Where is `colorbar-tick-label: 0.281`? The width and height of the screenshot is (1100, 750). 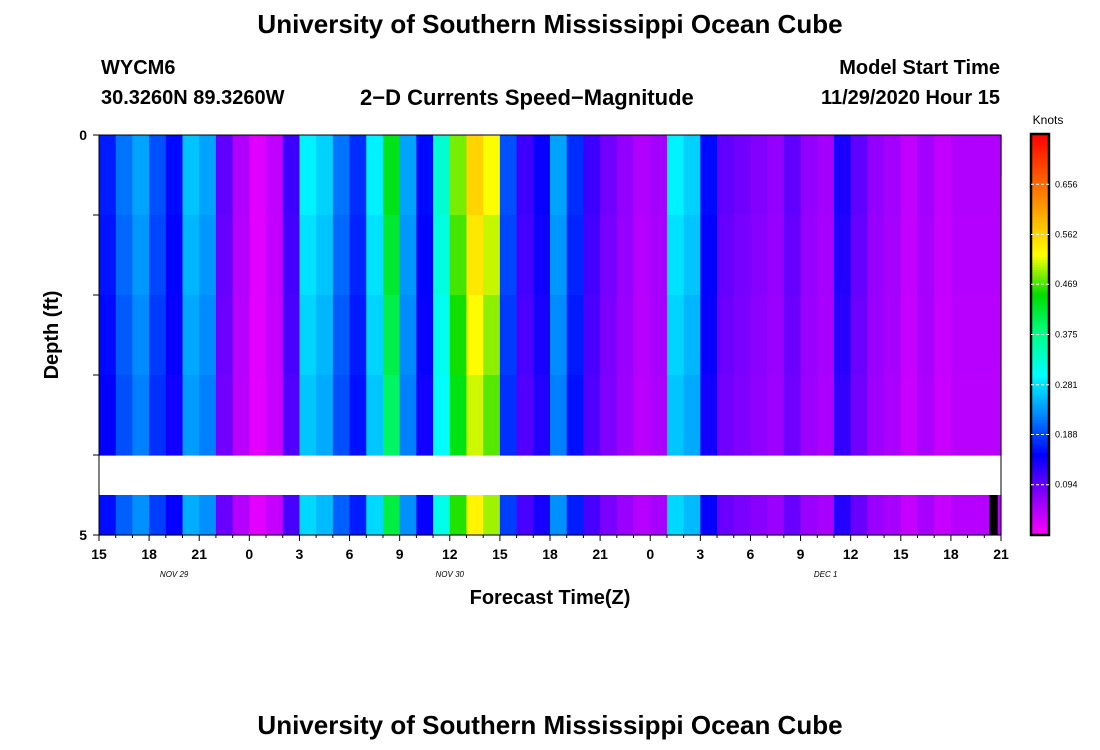
colorbar-tick-label: 0.281 is located at coordinates (1066, 385).